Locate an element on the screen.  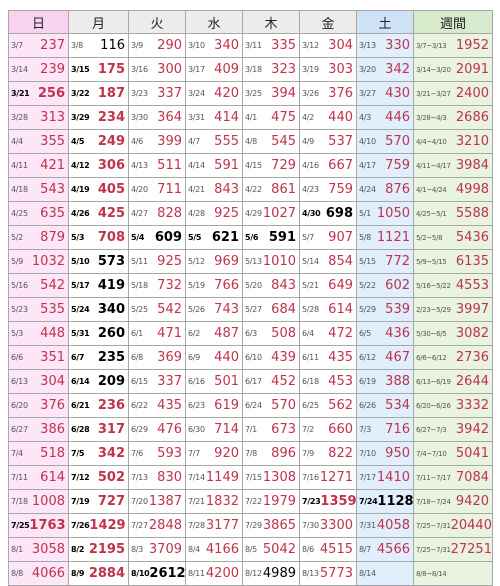
weekly-total-cell: 4/1~4/24 4998 is located at coordinates (453, 189).